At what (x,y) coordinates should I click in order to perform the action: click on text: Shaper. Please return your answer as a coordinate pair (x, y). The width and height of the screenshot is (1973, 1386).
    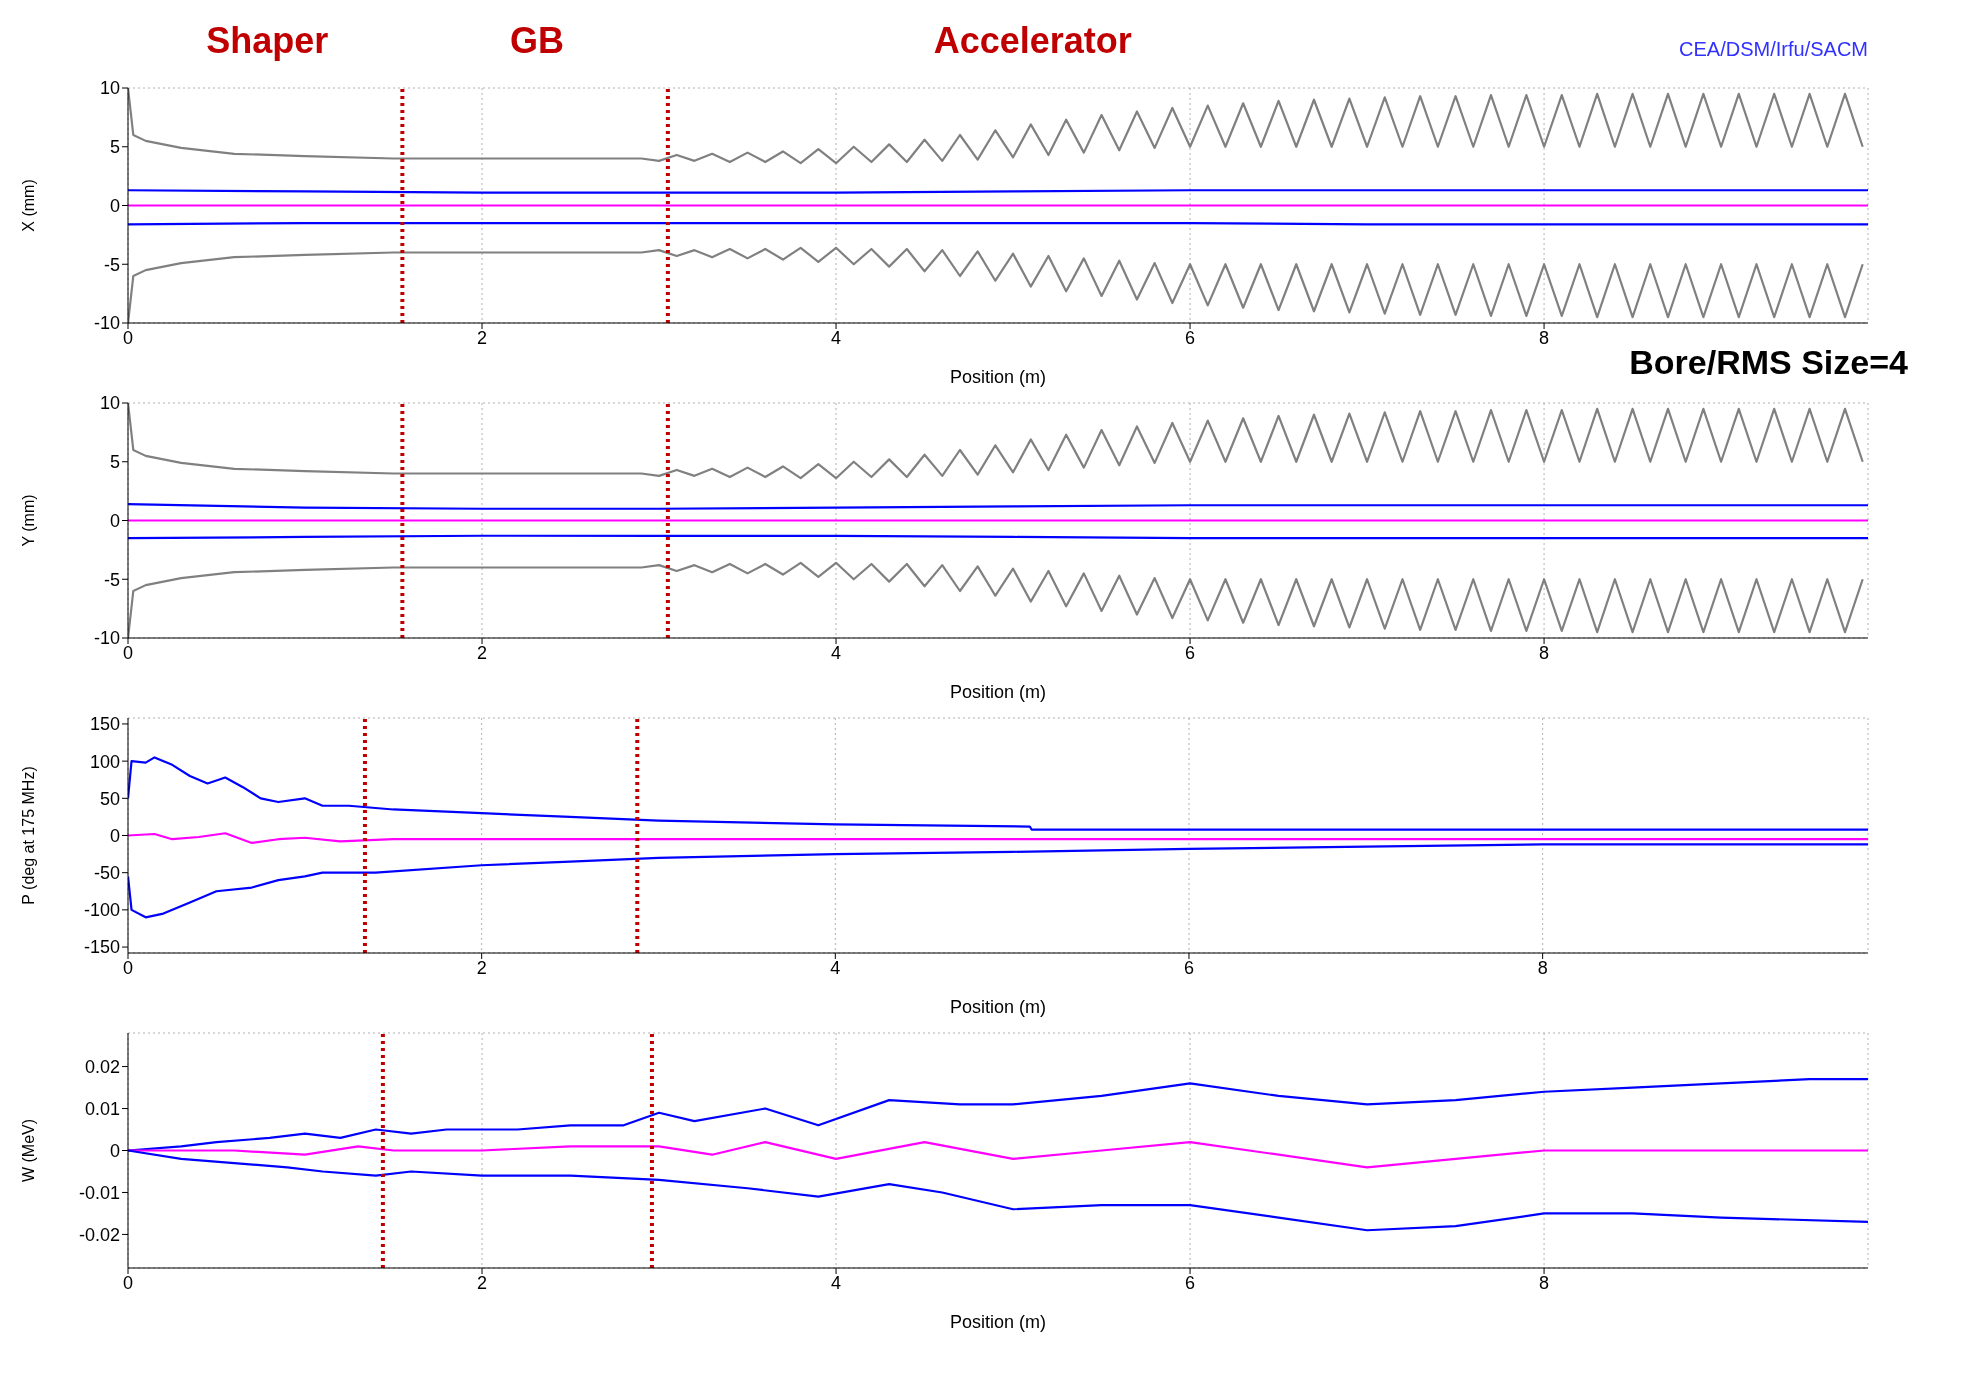
    Looking at the image, I should click on (267, 41).